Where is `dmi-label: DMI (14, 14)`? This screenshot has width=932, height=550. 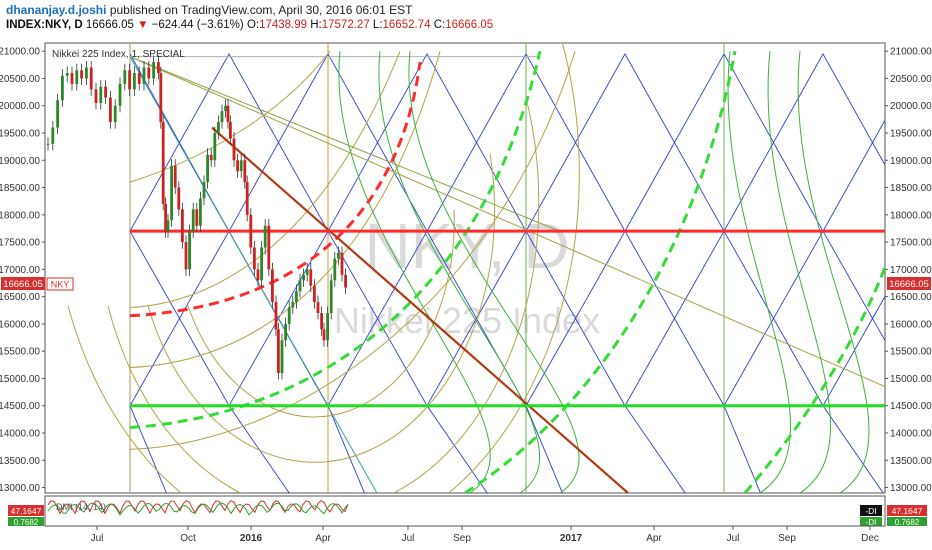 dmi-label: DMI (14, 14) is located at coordinates (81, 507).